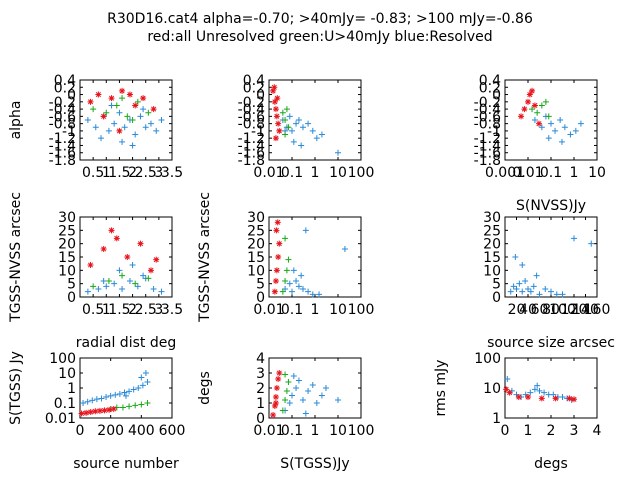 The width and height of the screenshot is (640, 480). What do you see at coordinates (158, 310) in the screenshot?
I see `x-tick-label: 3` at bounding box center [158, 310].